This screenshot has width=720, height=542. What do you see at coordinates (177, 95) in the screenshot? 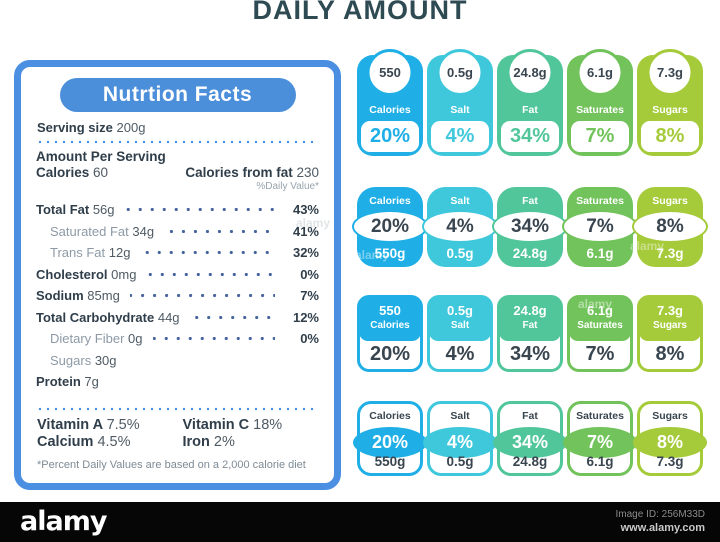
I see `nutrition-facts-title: Nutrtion Facts` at bounding box center [177, 95].